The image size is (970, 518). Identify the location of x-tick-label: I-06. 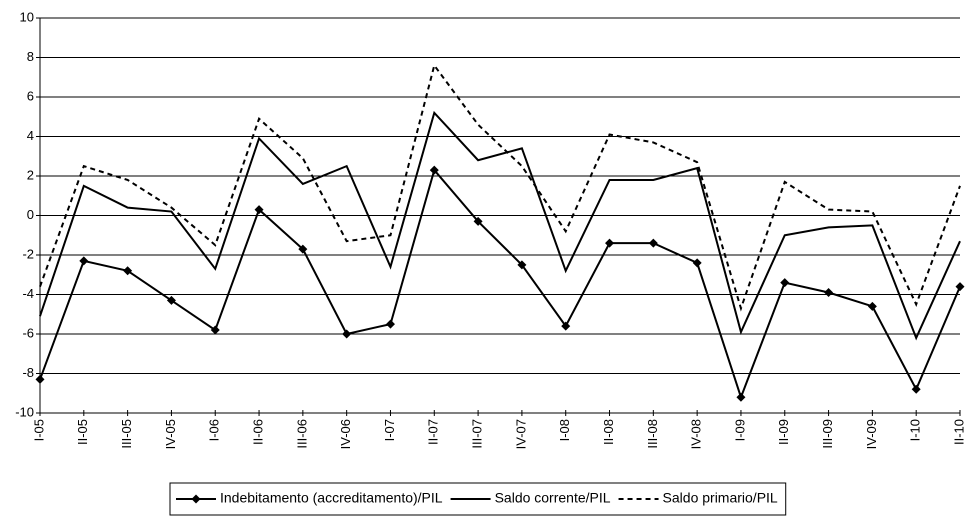
(214, 430).